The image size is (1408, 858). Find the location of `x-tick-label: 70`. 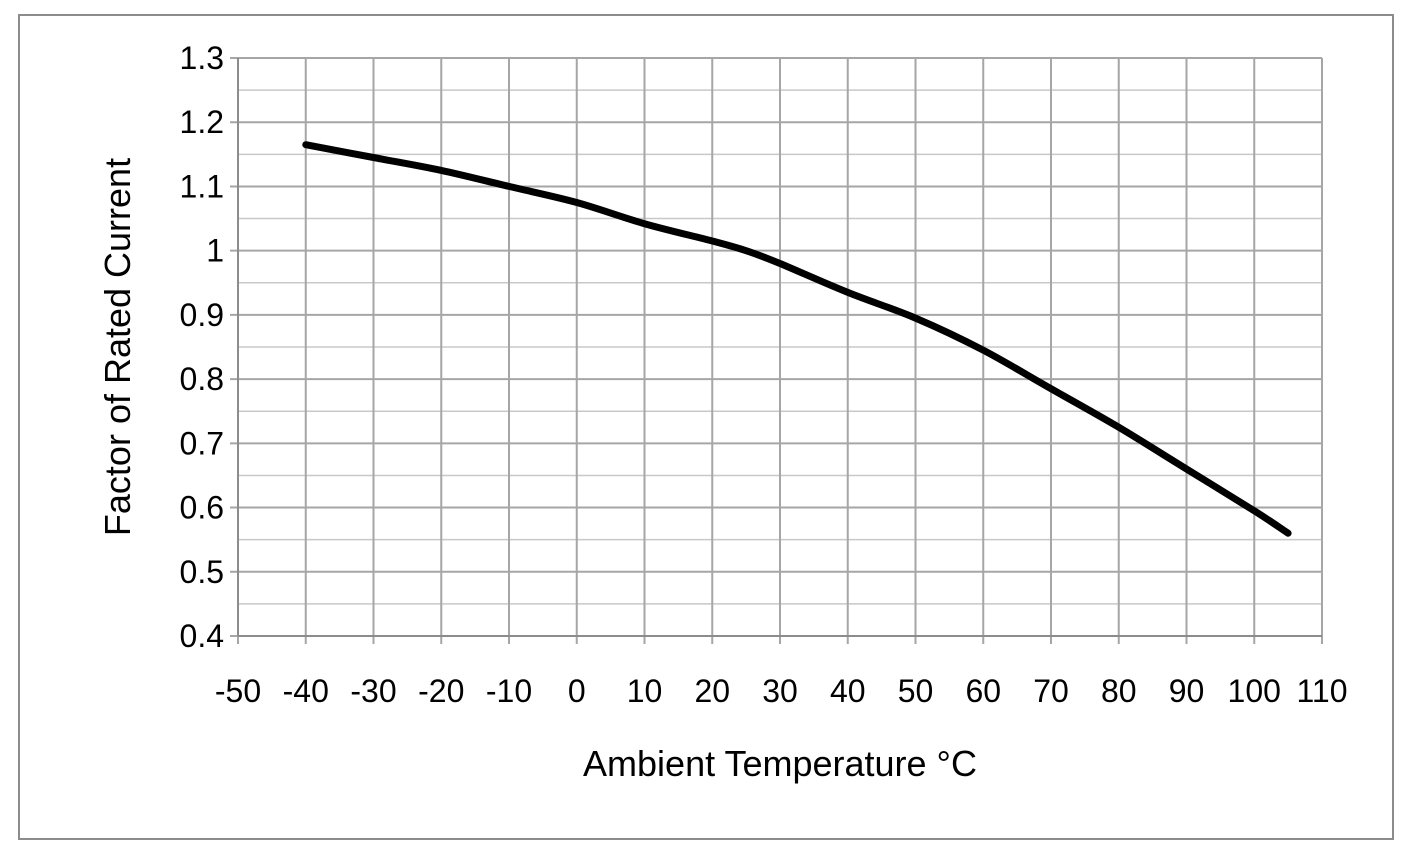

x-tick-label: 70 is located at coordinates (1051, 691).